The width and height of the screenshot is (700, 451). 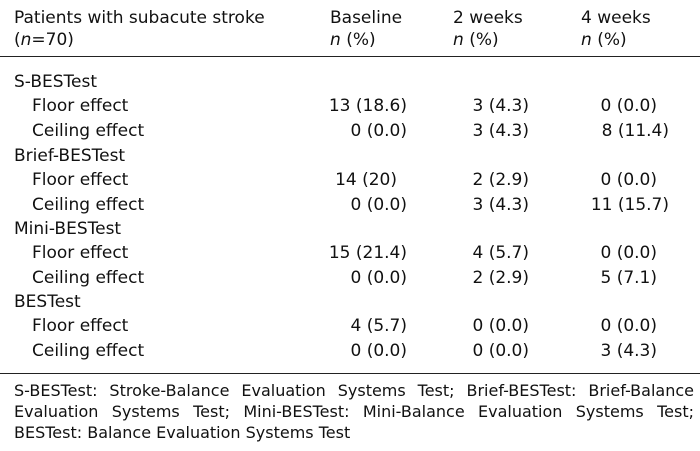 I want to click on group-title-row: S-BESTest, so click(x=350, y=82).